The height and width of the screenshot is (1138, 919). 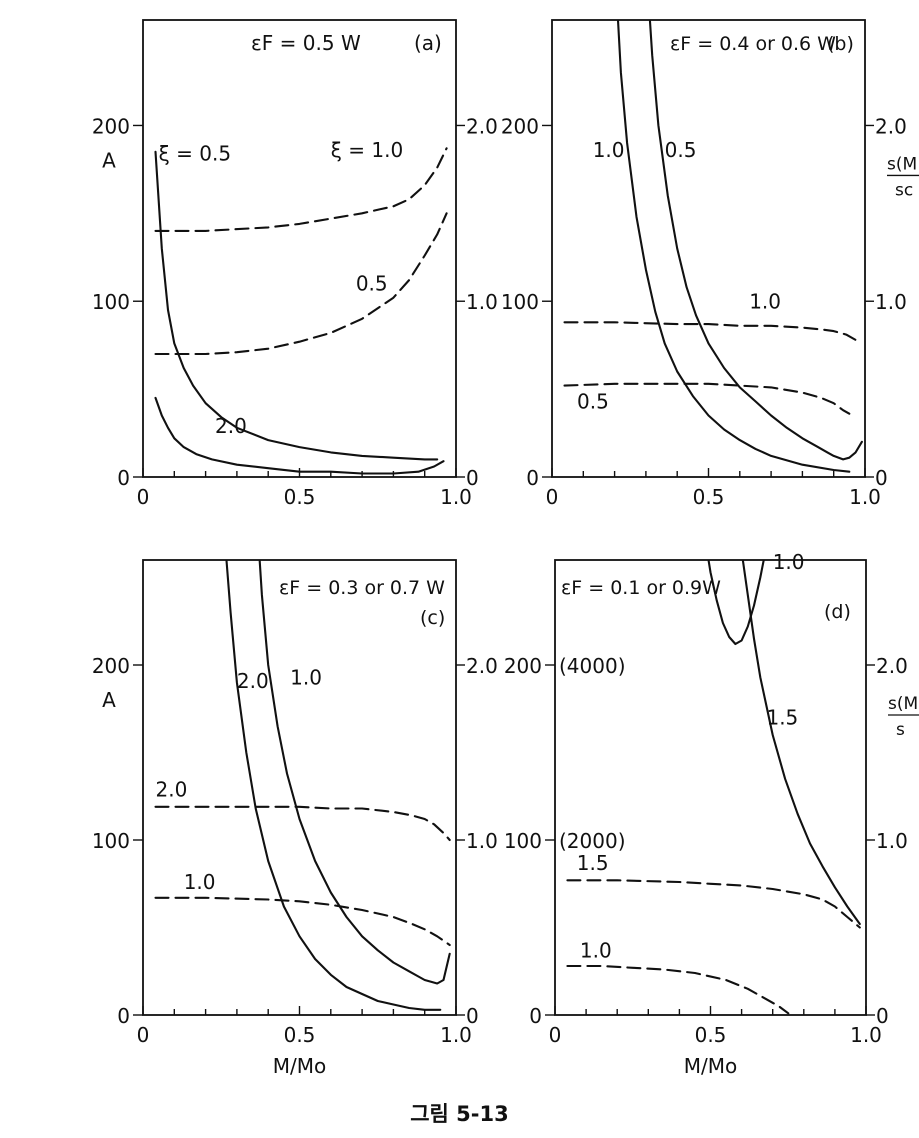 What do you see at coordinates (482, 126) in the screenshot?
I see `panel-a-y2tick-label: 2.0` at bounding box center [482, 126].